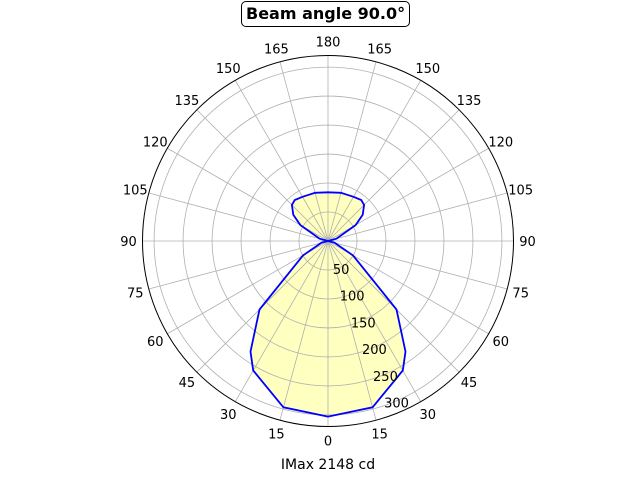 This screenshot has height=480, width=640. Describe the element at coordinates (374, 350) in the screenshot. I see `r-tick-label: 200` at that location.